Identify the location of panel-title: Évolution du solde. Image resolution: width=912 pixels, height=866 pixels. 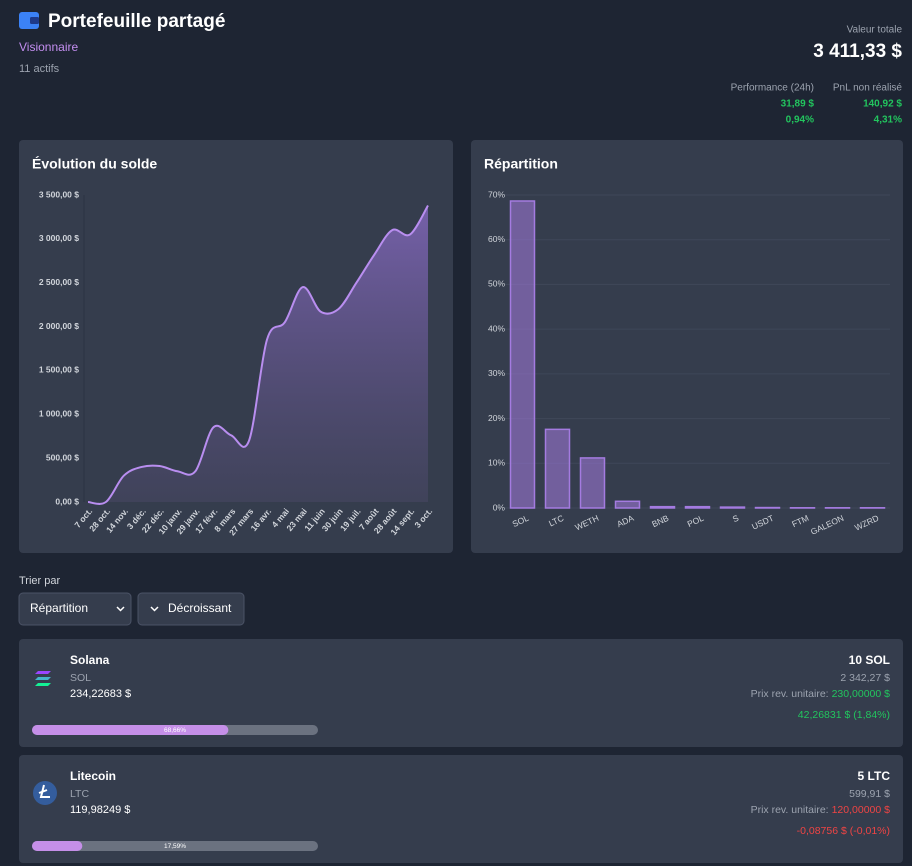
(94, 164).